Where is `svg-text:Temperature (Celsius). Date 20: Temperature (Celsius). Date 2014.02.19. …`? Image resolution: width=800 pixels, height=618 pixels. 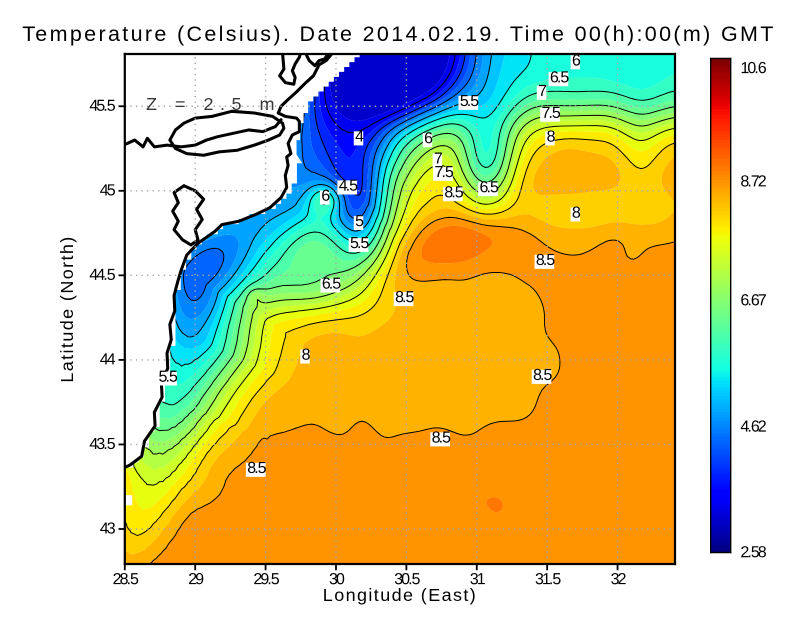 svg-text:Temperature (Celsius). Date 20: Temperature (Celsius). Date 2014.02.19. … is located at coordinates (399, 34).